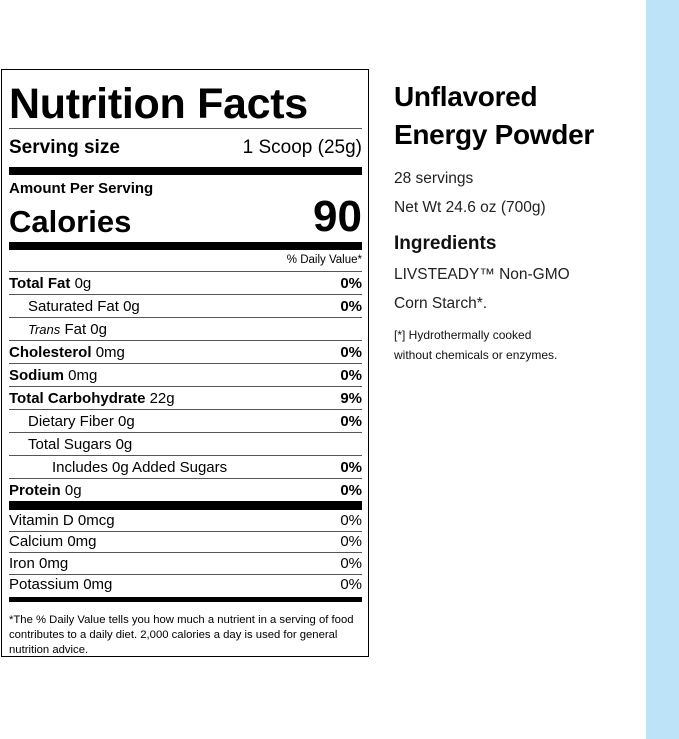  What do you see at coordinates (185, 584) in the screenshot?
I see `vitamin-row: Potassium 0mg 0%` at bounding box center [185, 584].